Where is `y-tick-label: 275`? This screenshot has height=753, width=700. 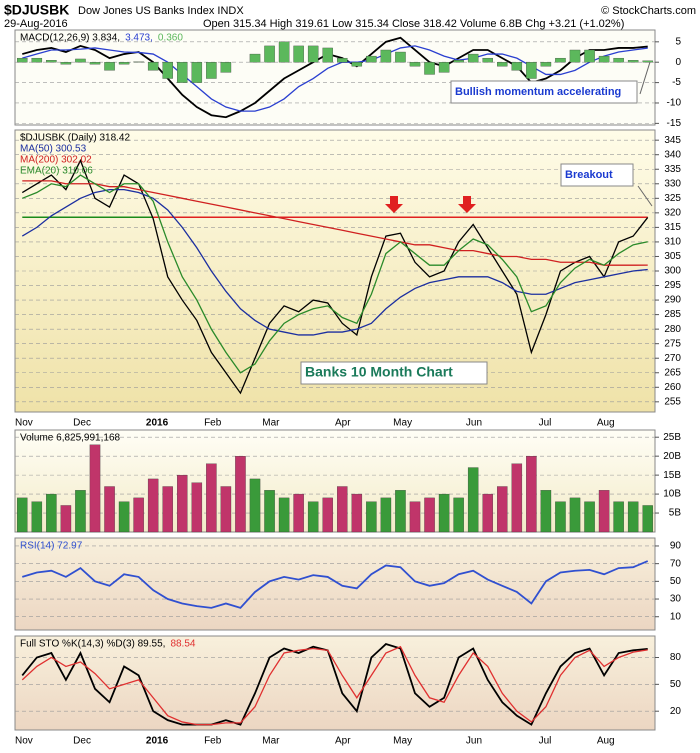 y-tick-label: 275 is located at coordinates (672, 343).